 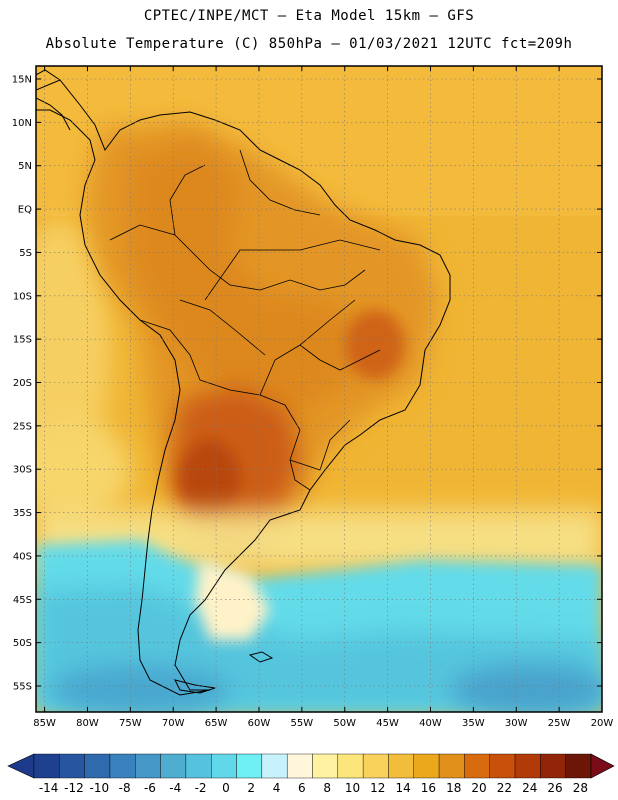 I want to click on field-hot-brazil, so click(x=375, y=345).